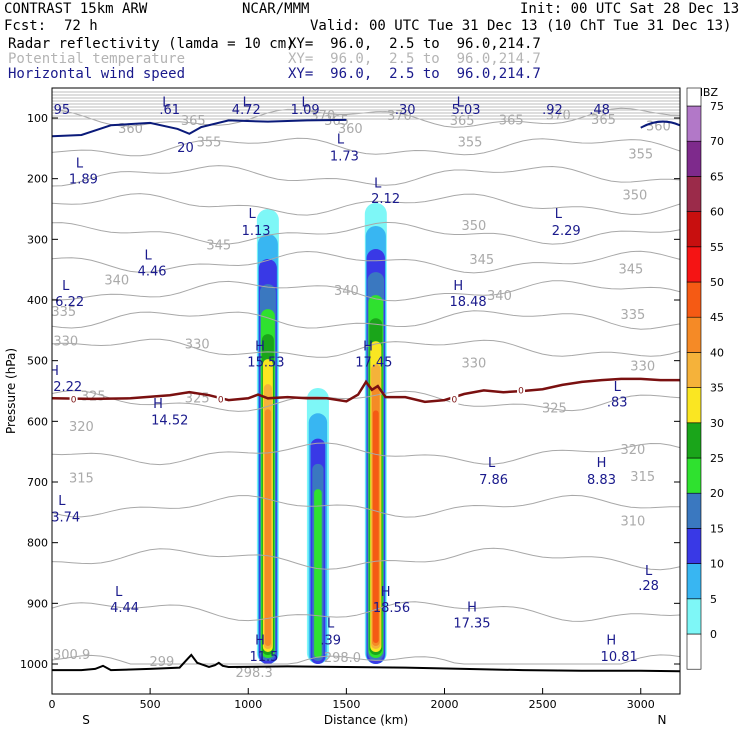 This screenshot has height=740, width=740. I want to click on theta-label: 370, so click(558, 116).